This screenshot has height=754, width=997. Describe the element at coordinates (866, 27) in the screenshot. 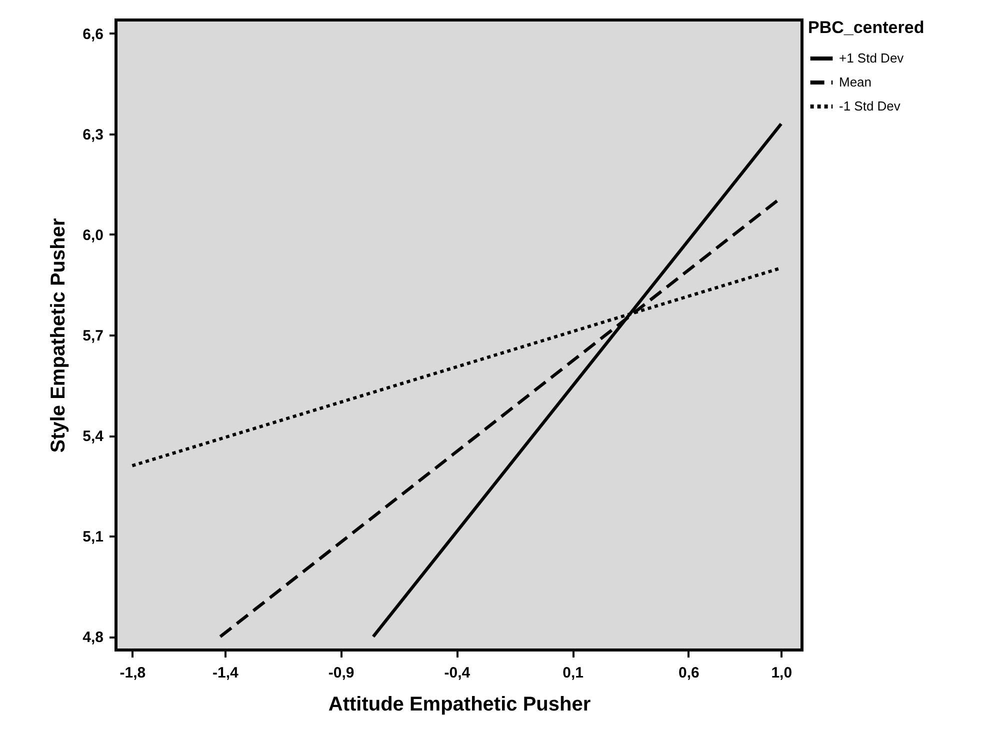

I see `legend-title: PBC_centered` at that location.